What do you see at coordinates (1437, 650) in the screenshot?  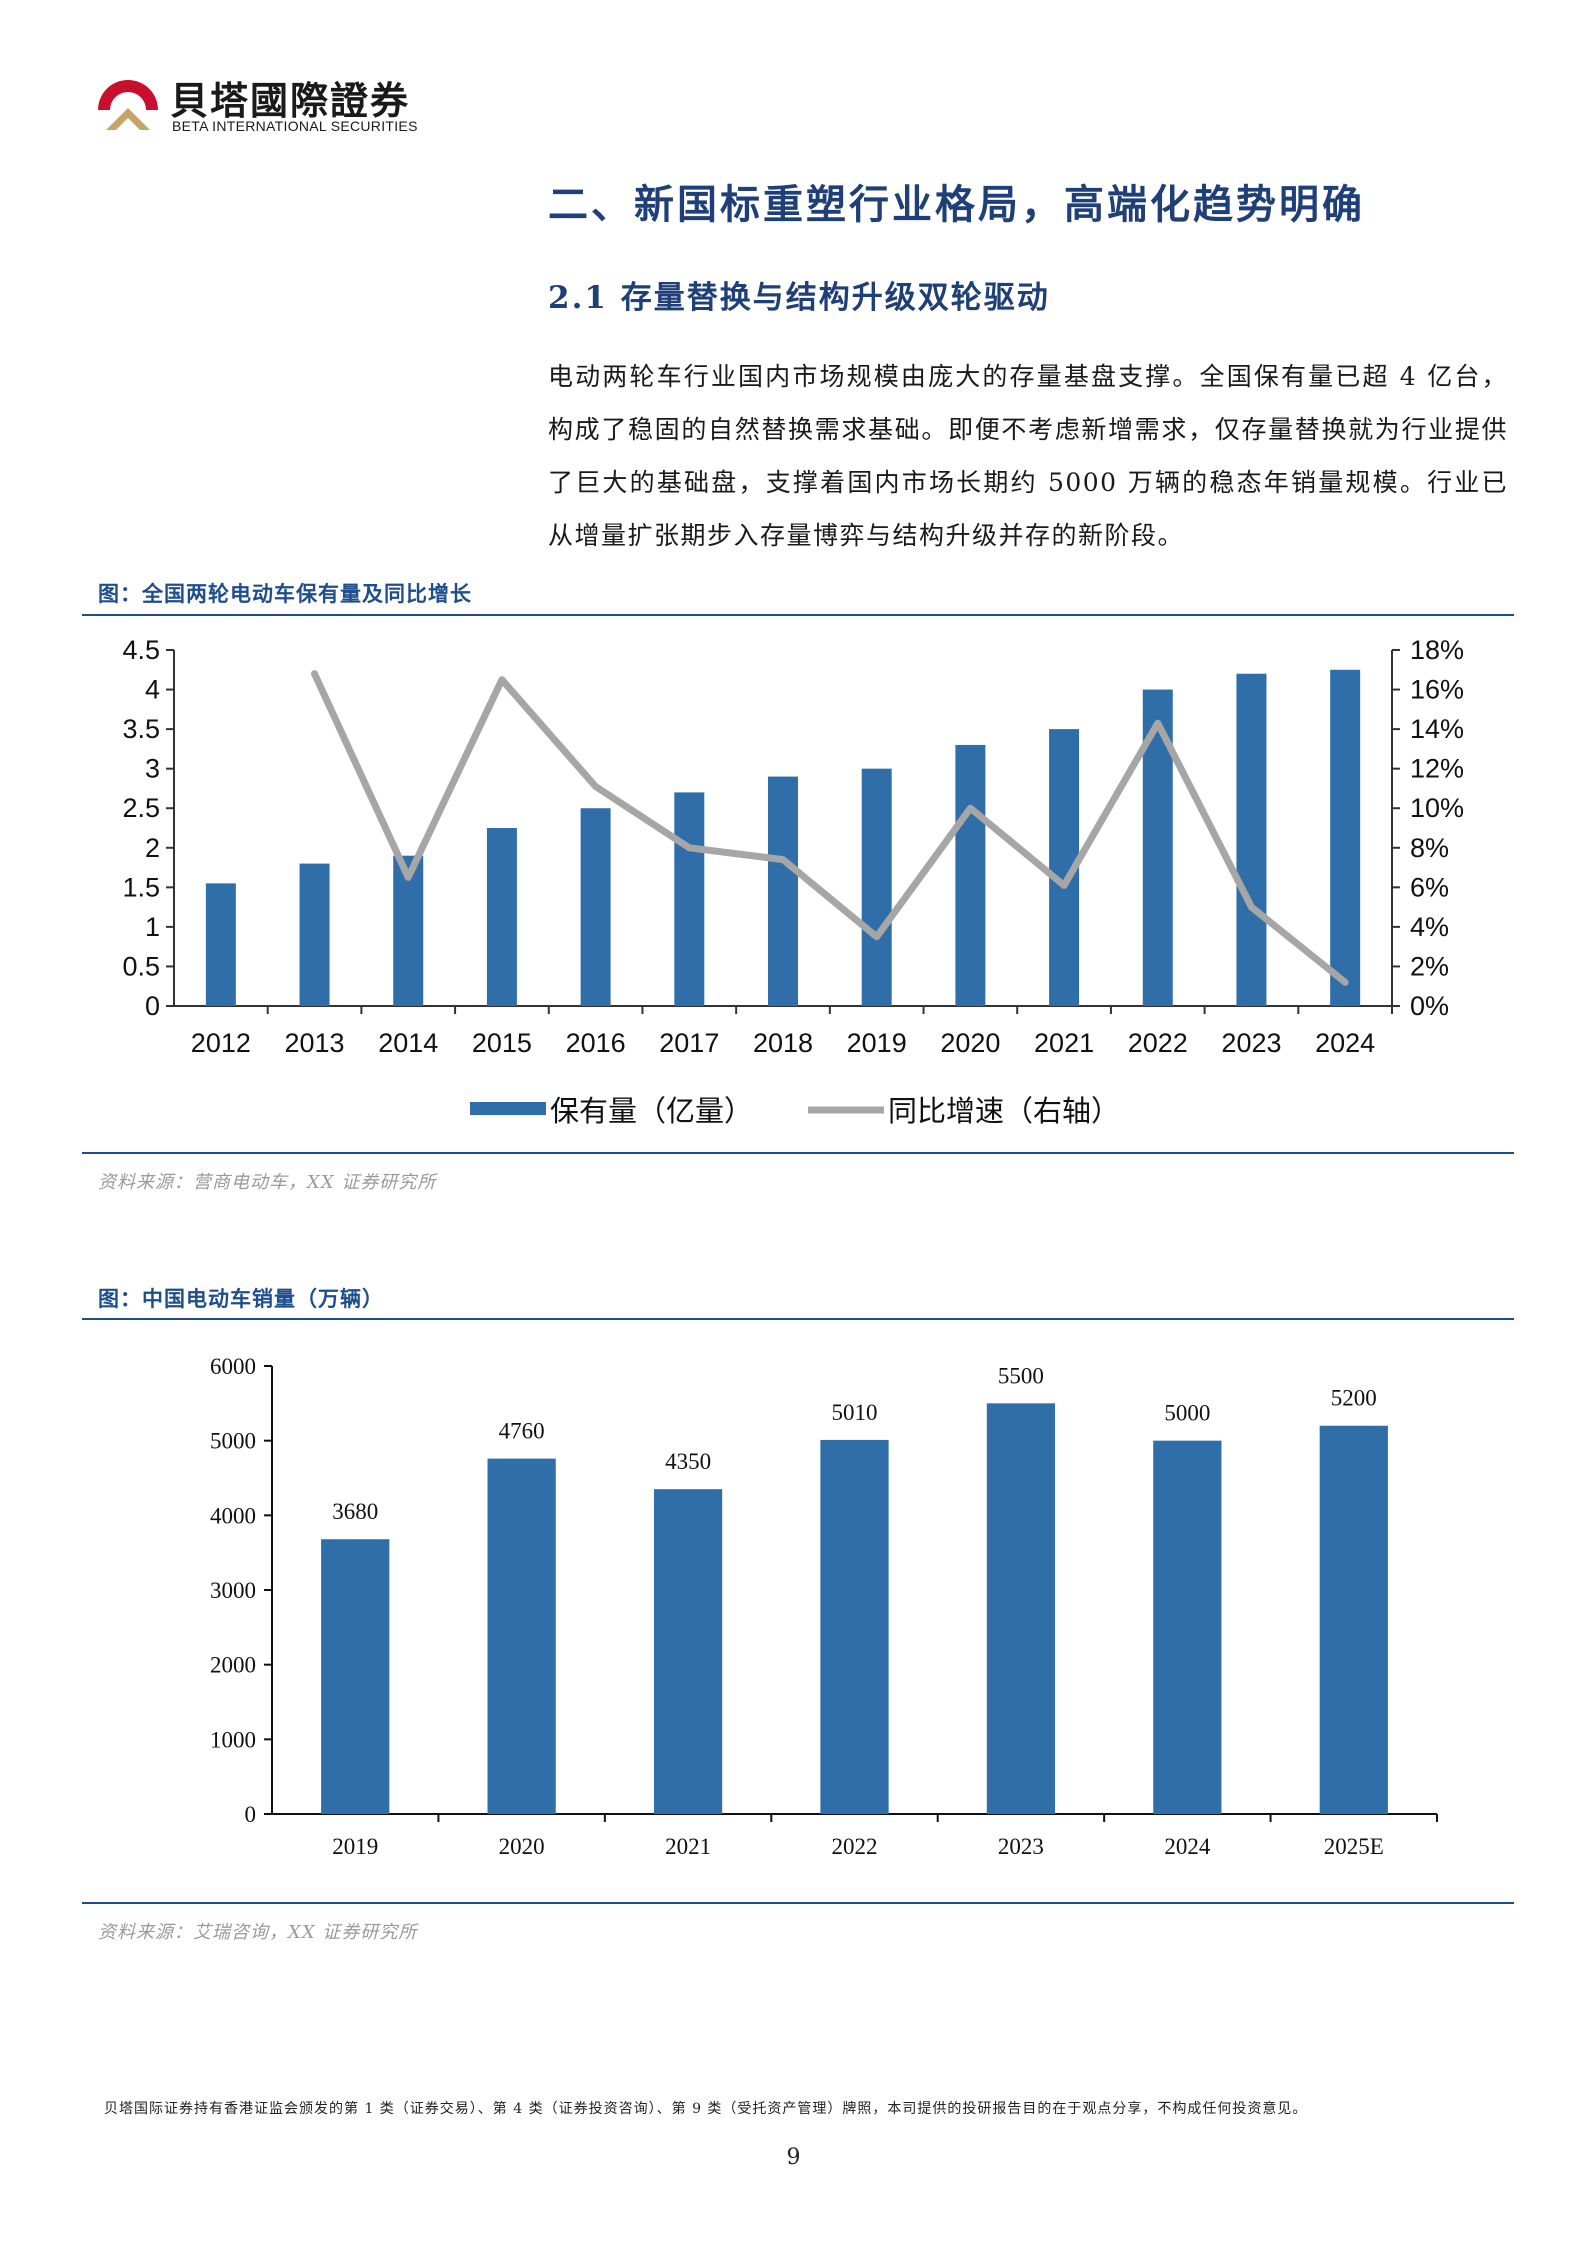 I see `right-axis-tick-label: 18%` at bounding box center [1437, 650].